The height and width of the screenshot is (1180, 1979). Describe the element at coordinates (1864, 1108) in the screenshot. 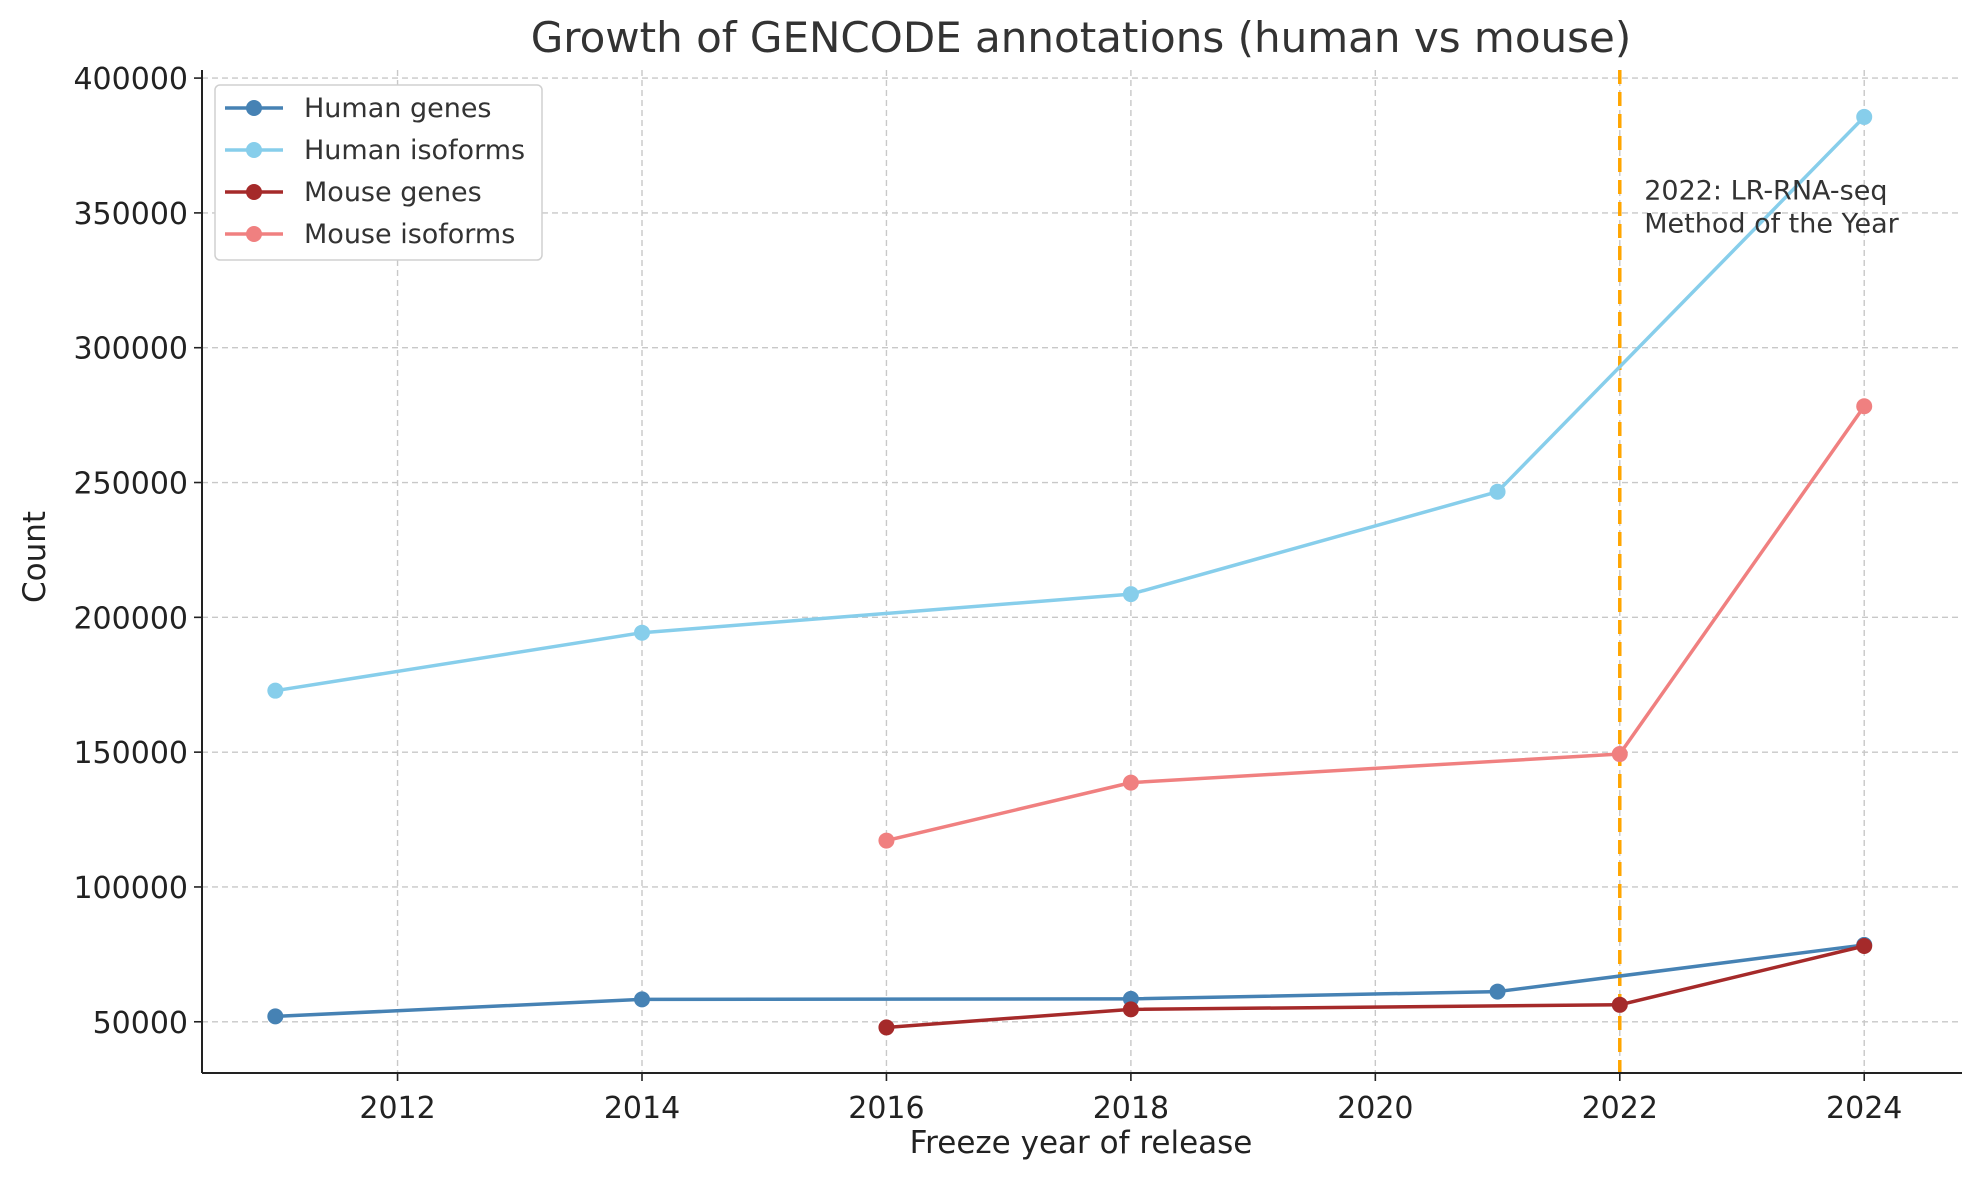

I see `x-tick-label: 2024` at that location.